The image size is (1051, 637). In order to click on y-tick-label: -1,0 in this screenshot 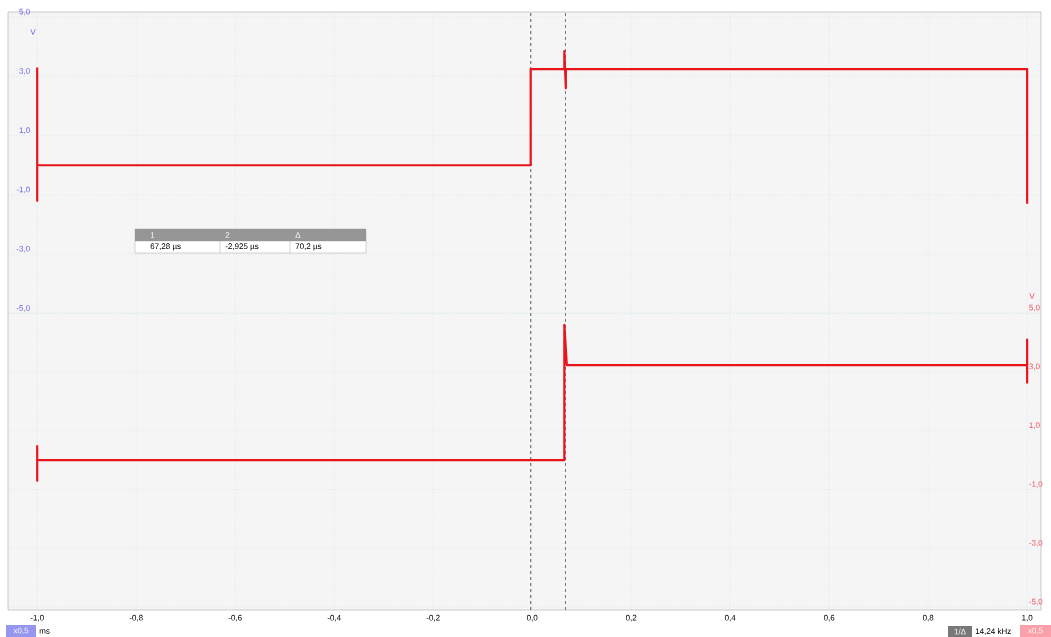, I will do `click(23, 190)`.